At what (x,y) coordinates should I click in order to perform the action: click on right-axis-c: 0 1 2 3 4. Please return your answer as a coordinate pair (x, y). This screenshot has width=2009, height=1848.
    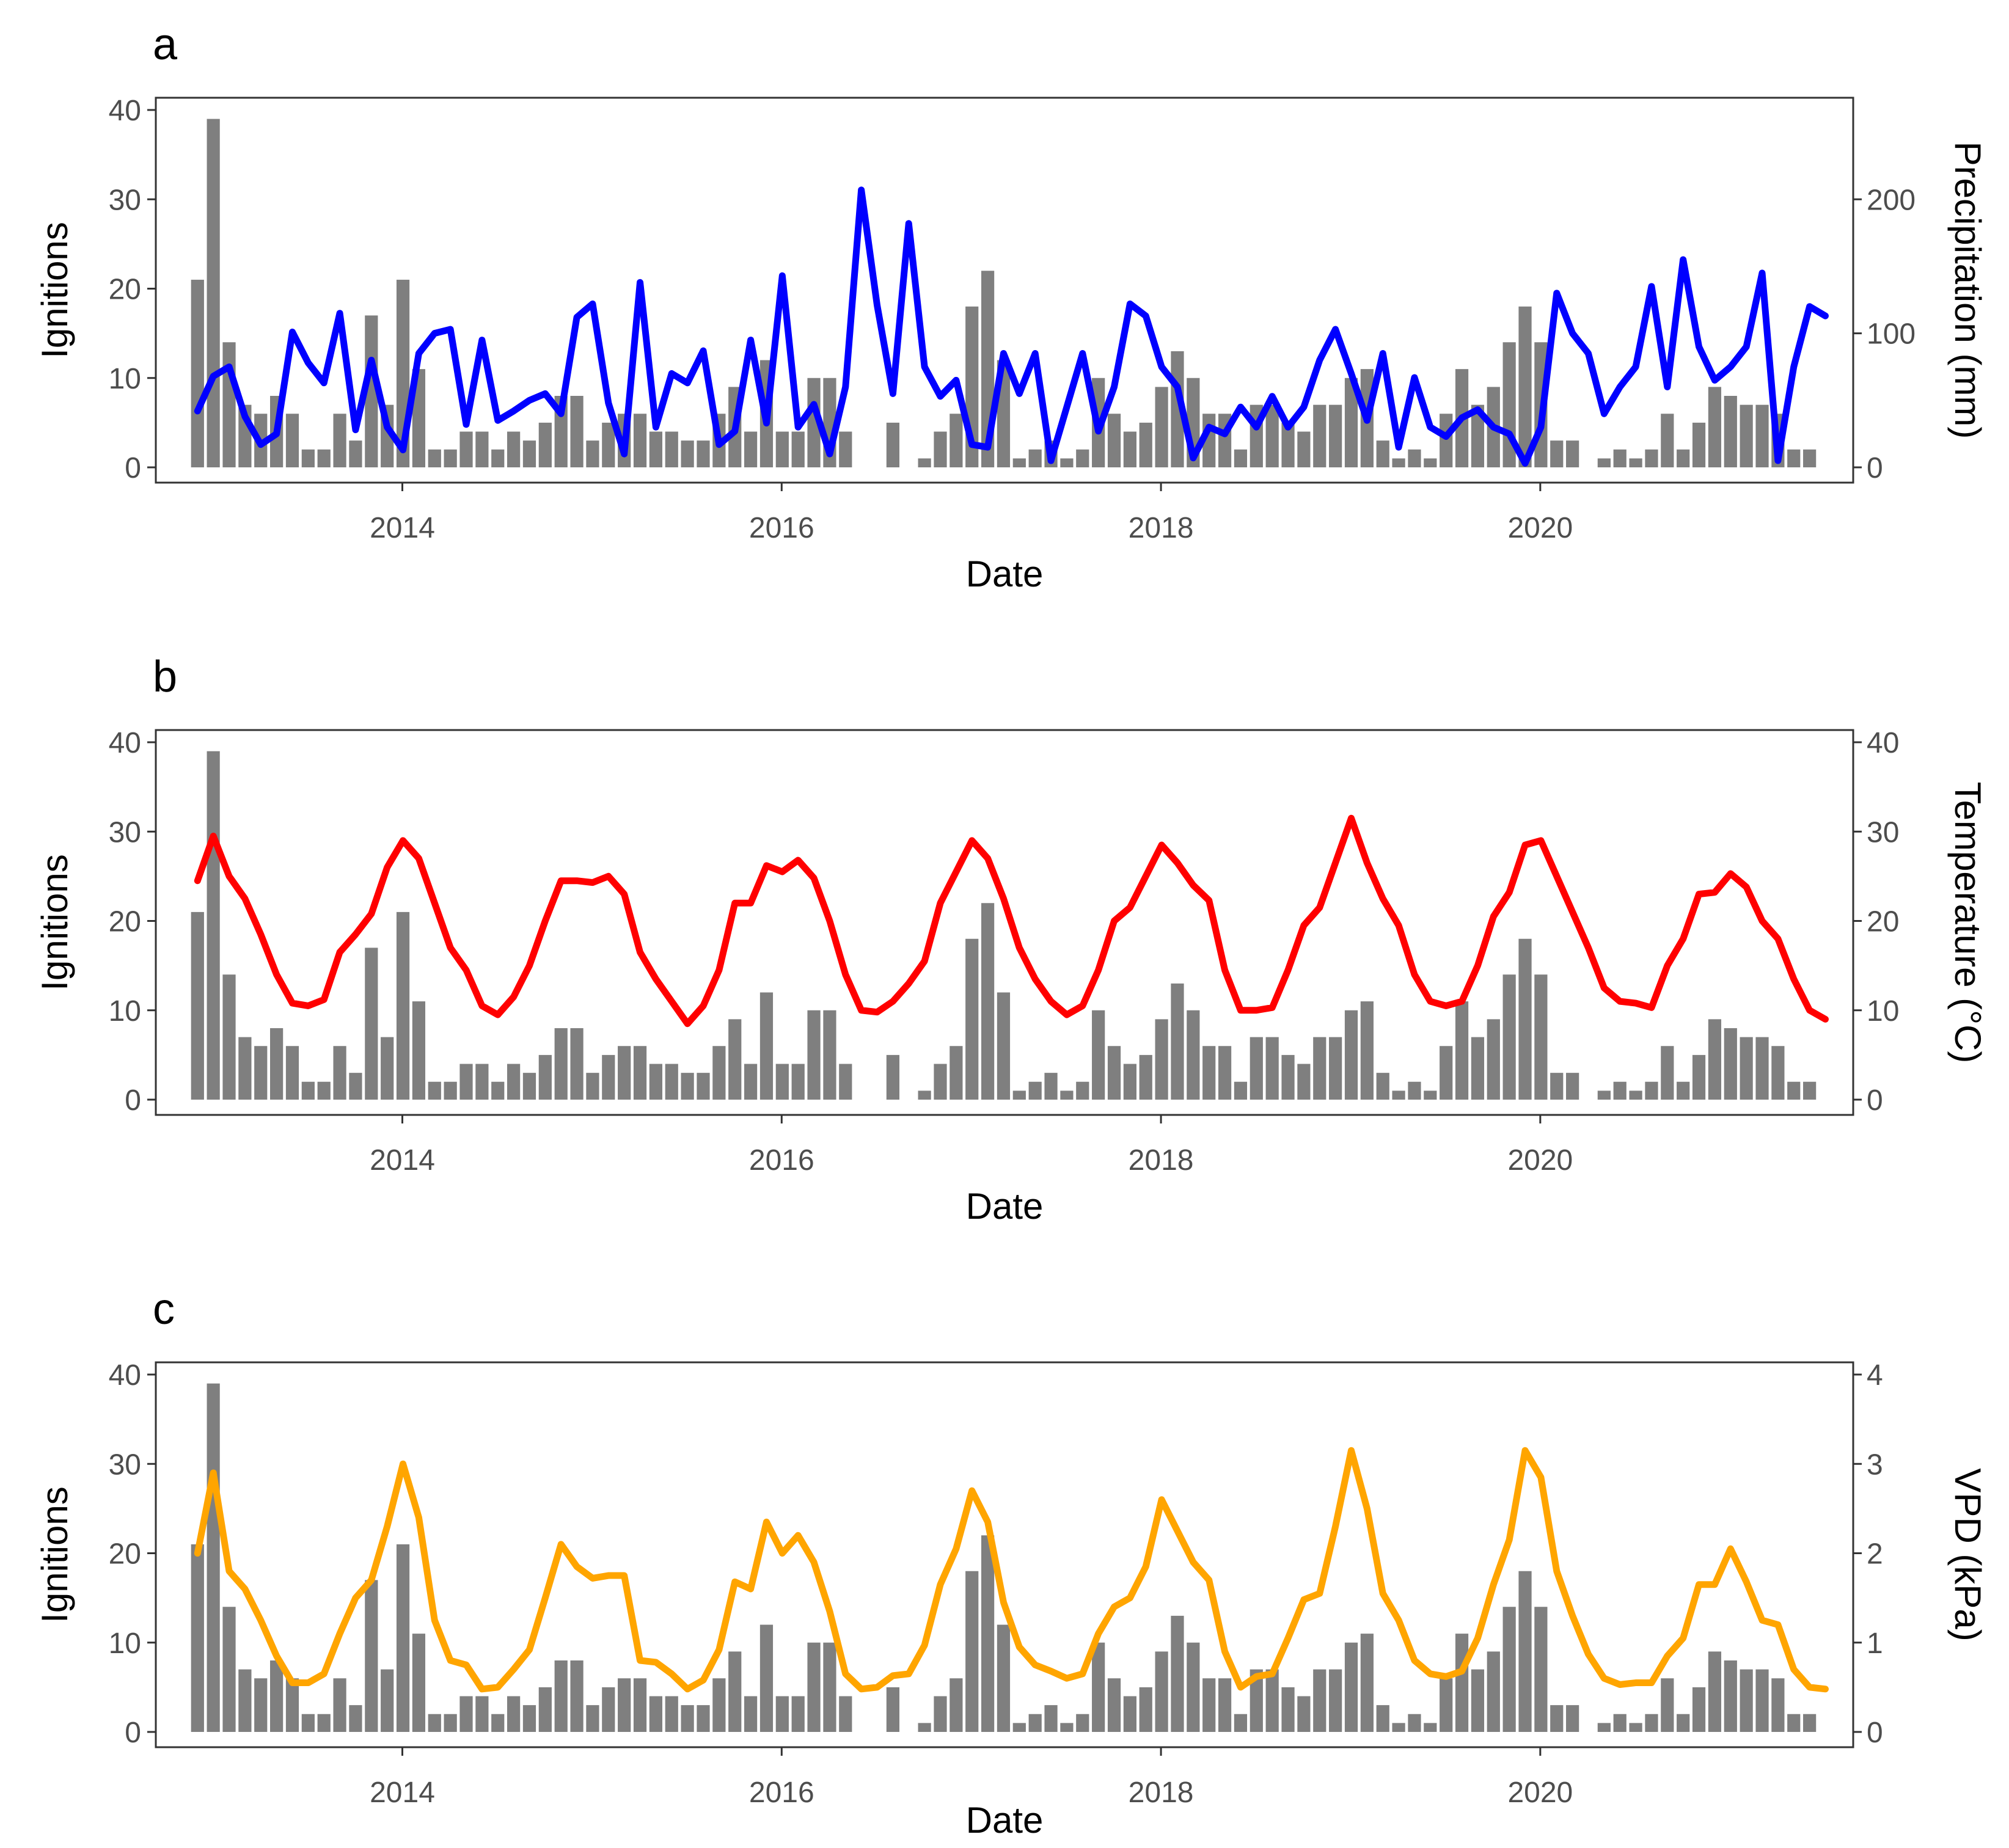
    Looking at the image, I should click on (1868, 1554).